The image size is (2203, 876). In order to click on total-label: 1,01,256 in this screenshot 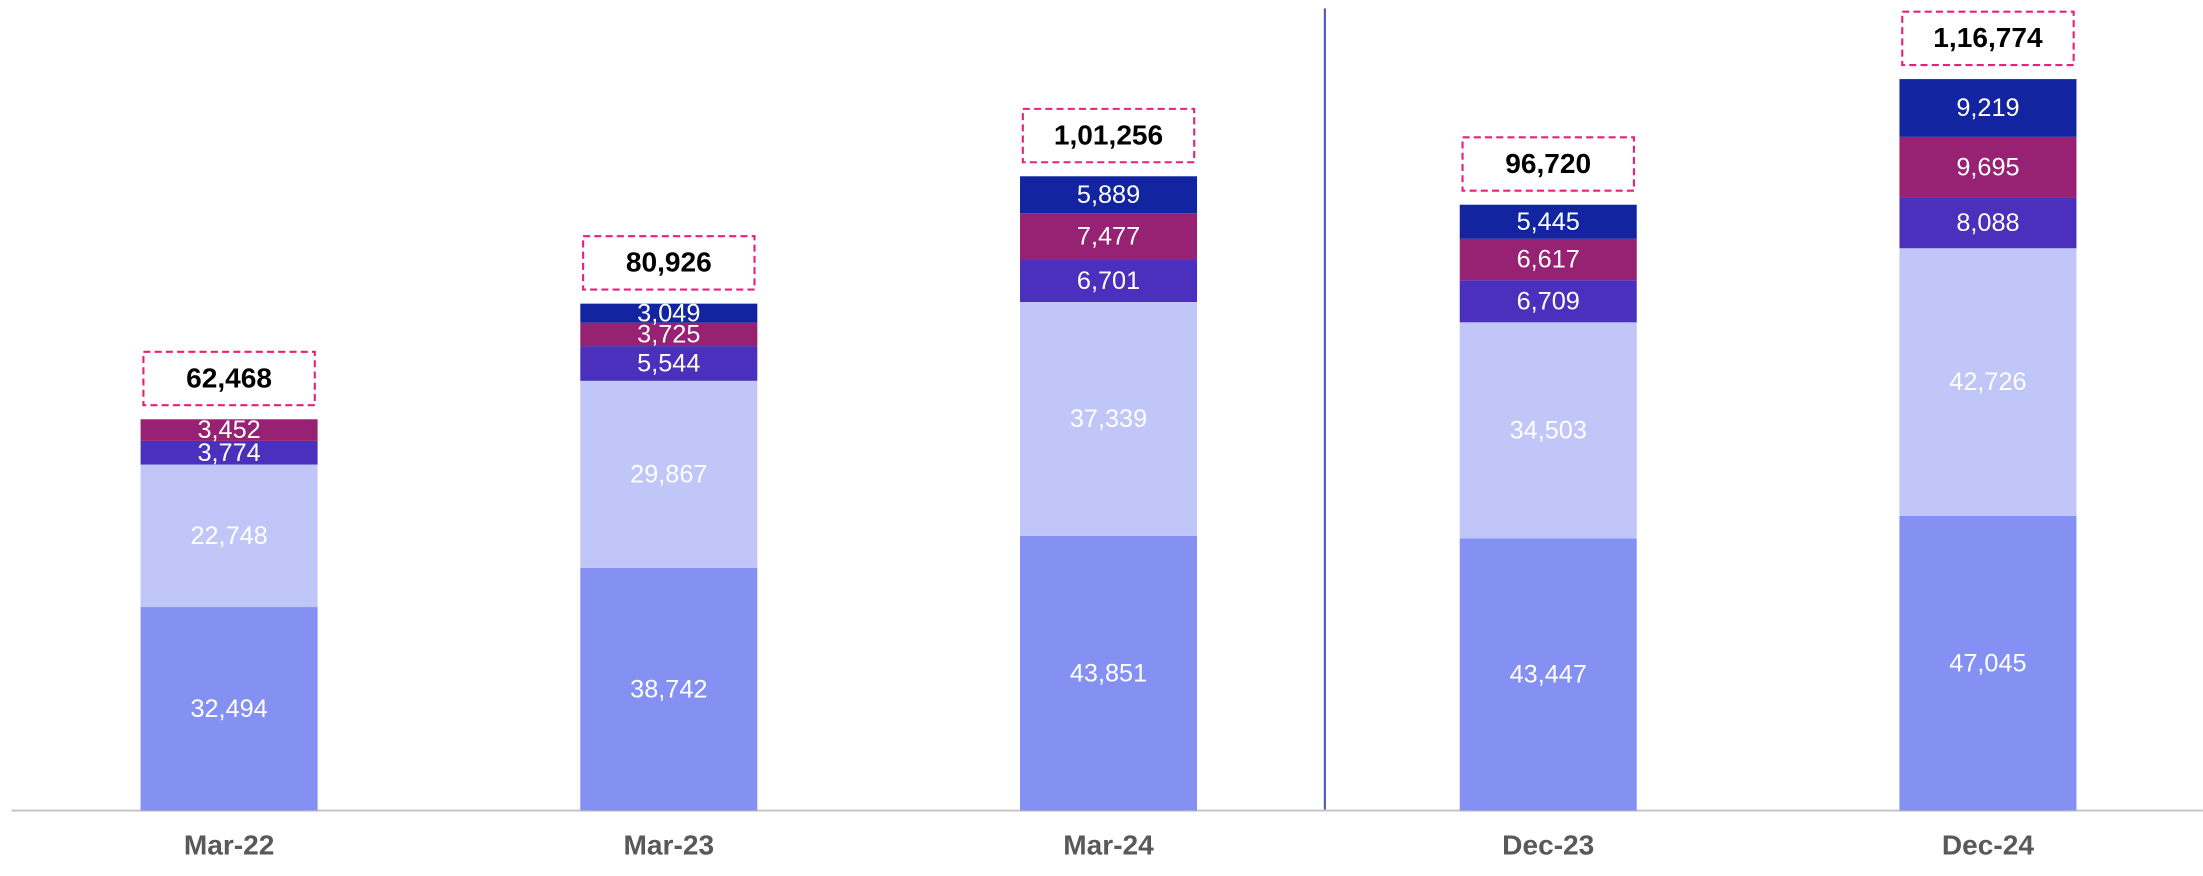, I will do `click(1108, 134)`.